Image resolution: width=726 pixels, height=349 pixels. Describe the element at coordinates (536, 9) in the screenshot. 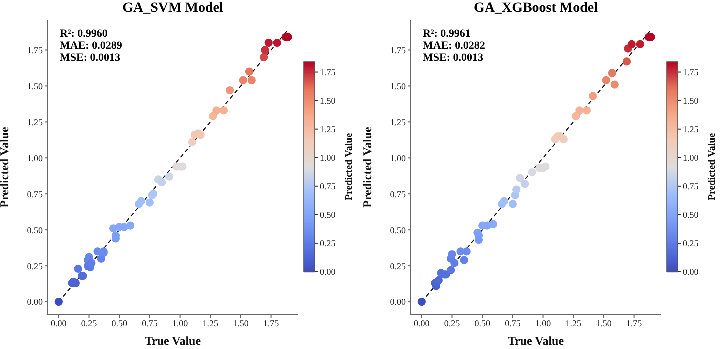

I see `chart-title: GA_XGBoost Model` at that location.